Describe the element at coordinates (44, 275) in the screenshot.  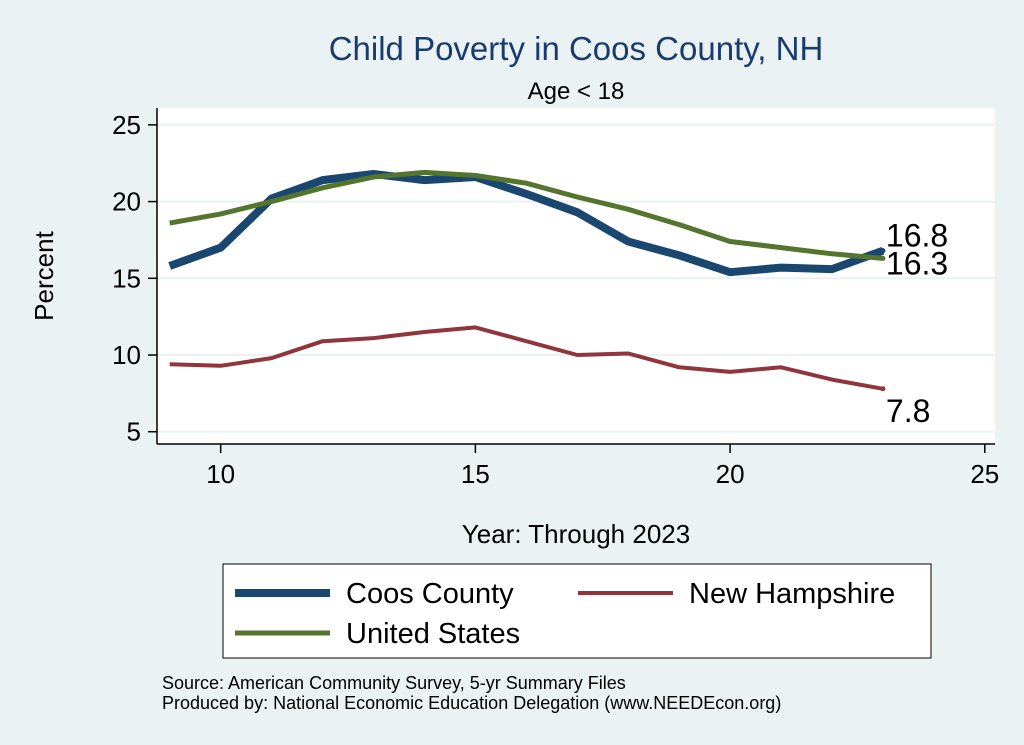
I see `y-axis-label: Percent` at that location.